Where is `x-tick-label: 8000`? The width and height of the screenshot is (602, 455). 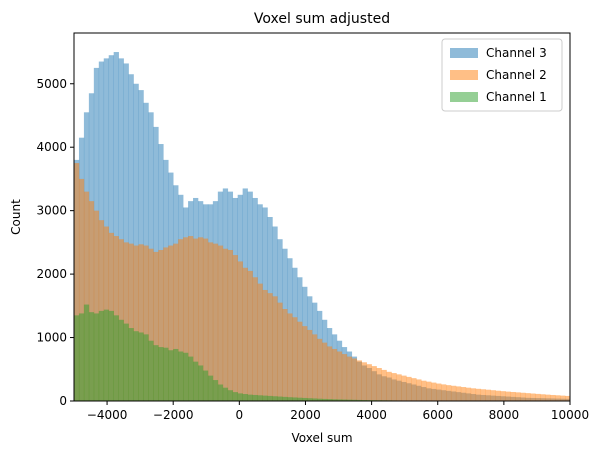 x-tick-label: 8000 is located at coordinates (504, 415).